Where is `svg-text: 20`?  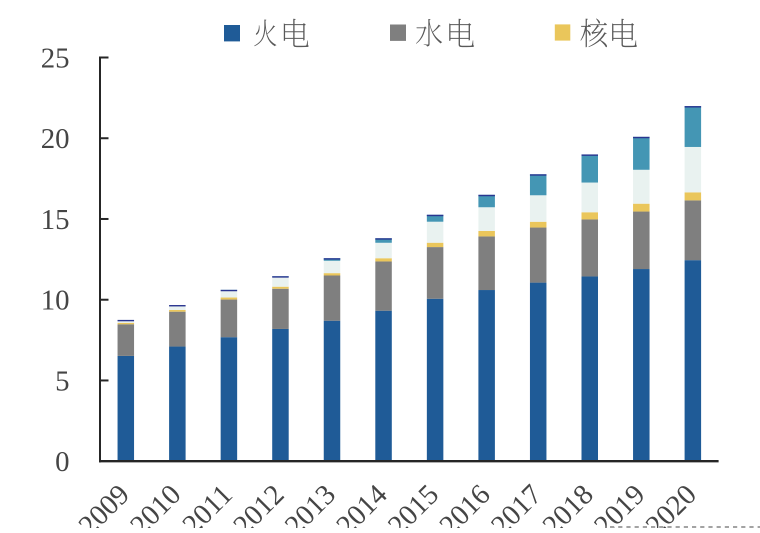 svg-text: 20 is located at coordinates (55, 139).